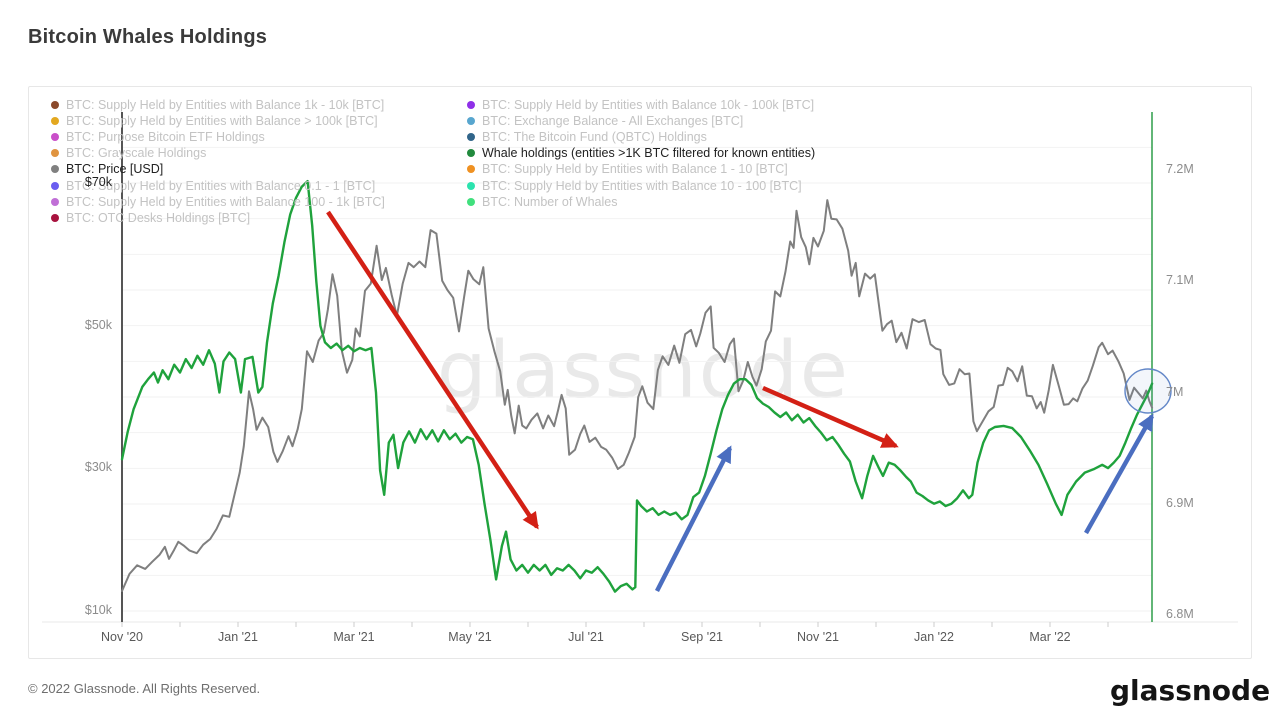 The image size is (1280, 720). I want to click on x-axis-label: May '21, so click(470, 637).